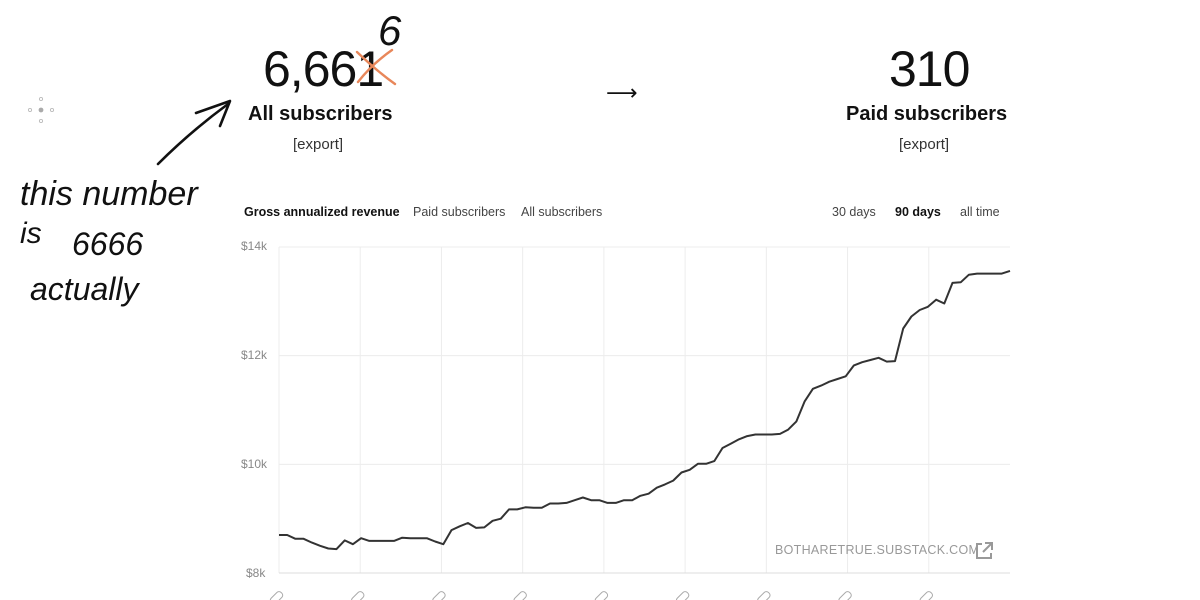 The height and width of the screenshot is (600, 1200). What do you see at coordinates (256, 573) in the screenshot?
I see `y-tick-label-8k: $8k` at bounding box center [256, 573].